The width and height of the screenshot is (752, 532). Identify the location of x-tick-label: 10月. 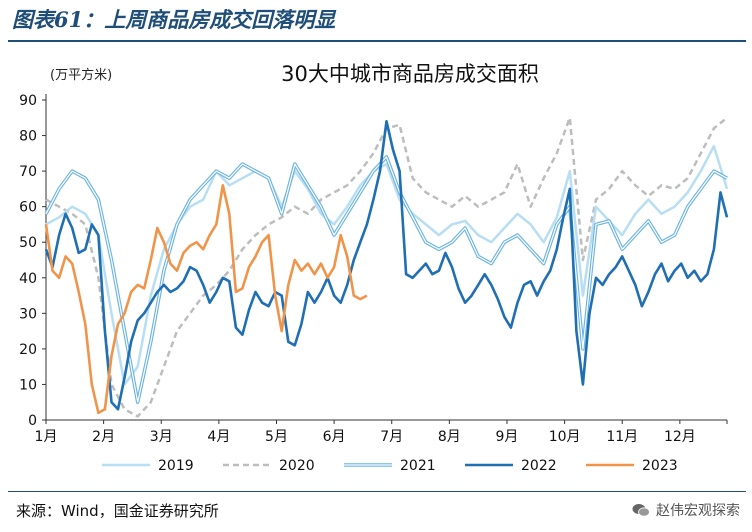
(565, 437).